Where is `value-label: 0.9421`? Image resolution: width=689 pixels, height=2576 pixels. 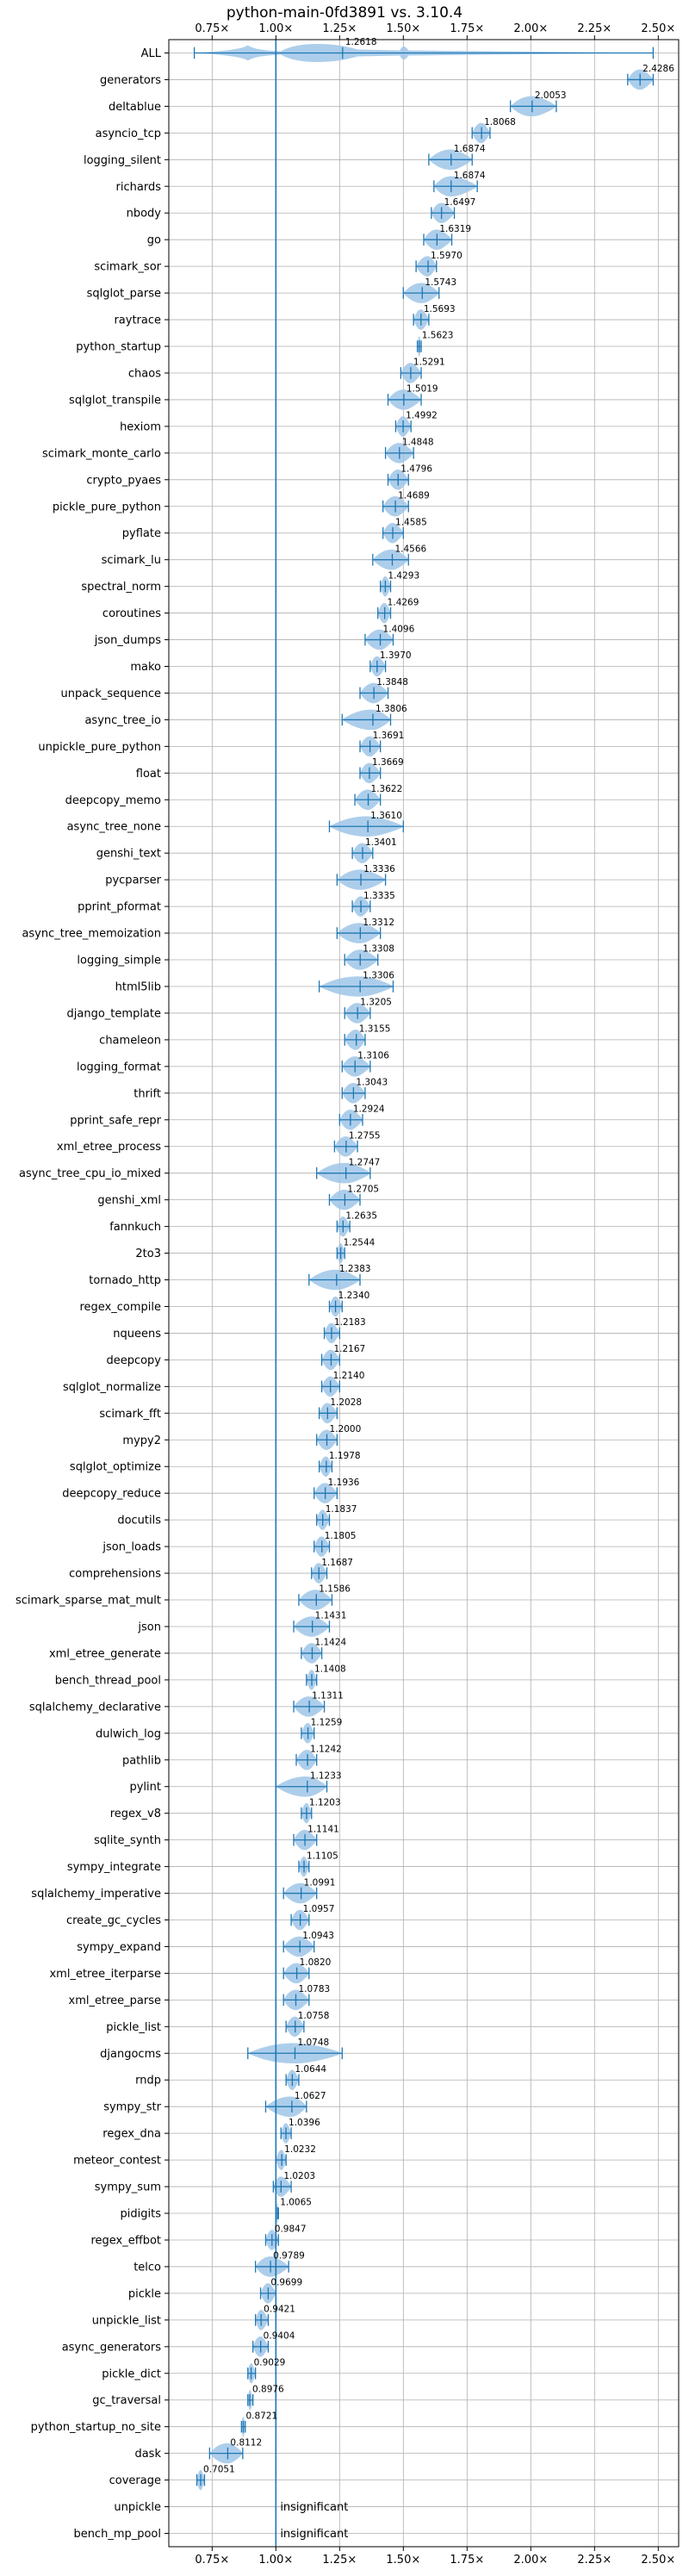
value-label: 0.9421 is located at coordinates (279, 2310).